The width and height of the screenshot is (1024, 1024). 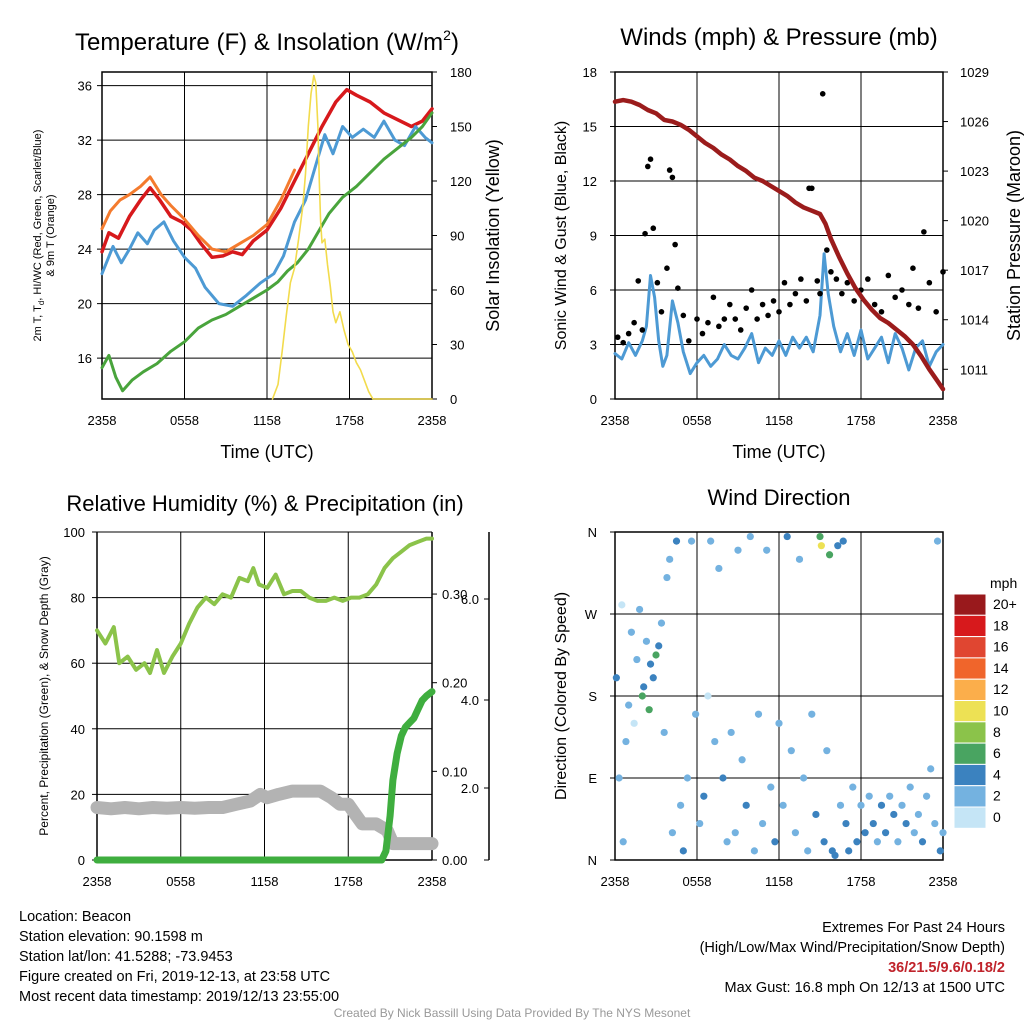 What do you see at coordinates (264, 605) in the screenshot?
I see `relative-humidity-line` at bounding box center [264, 605].